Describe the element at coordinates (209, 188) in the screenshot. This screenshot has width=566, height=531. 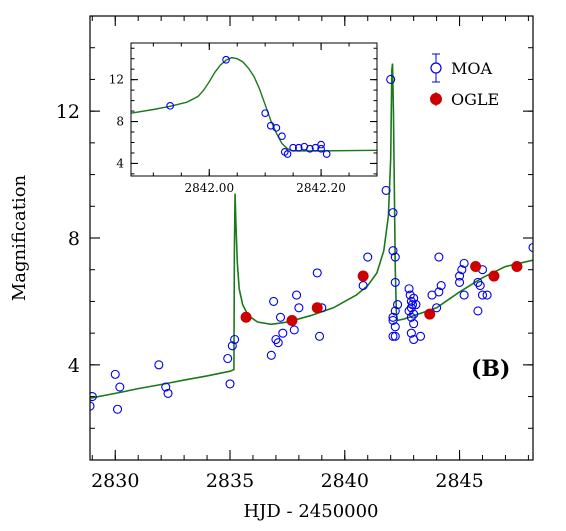
I see `inset-x-tick-label: 2842.00` at that location.